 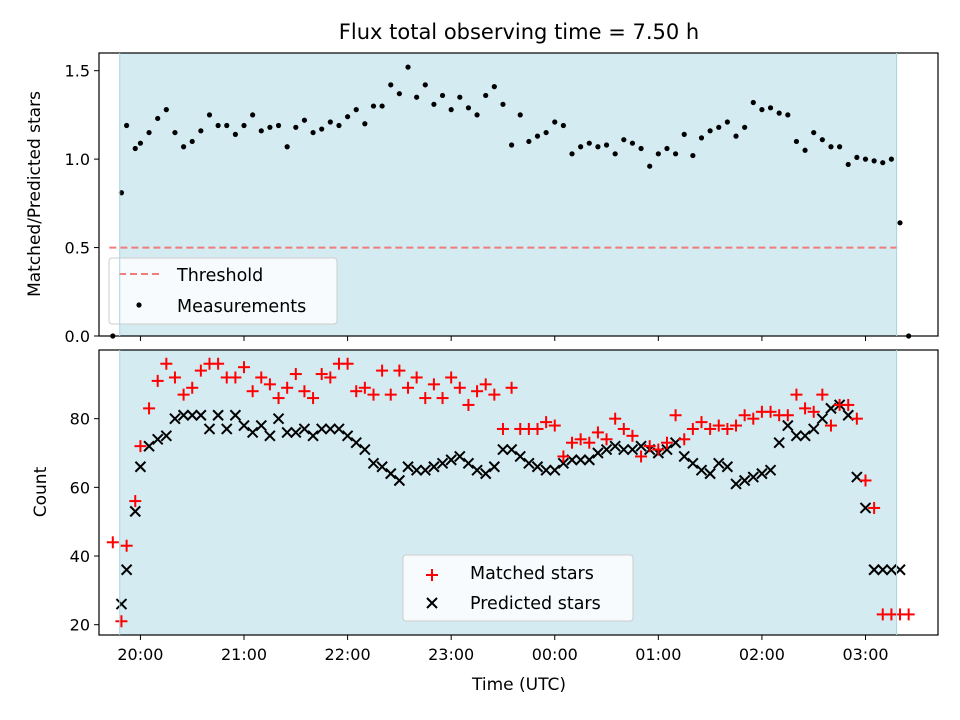 What do you see at coordinates (519, 32) in the screenshot?
I see `chart-title: Flux total observing time = 7.50 h` at bounding box center [519, 32].